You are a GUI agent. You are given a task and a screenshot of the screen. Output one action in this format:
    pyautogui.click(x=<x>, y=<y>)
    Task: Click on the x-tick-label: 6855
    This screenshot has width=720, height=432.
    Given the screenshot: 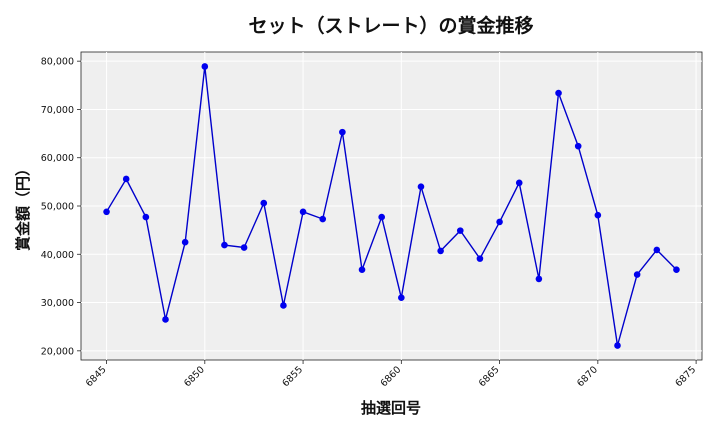 What is the action you would take?
    pyautogui.click(x=292, y=376)
    